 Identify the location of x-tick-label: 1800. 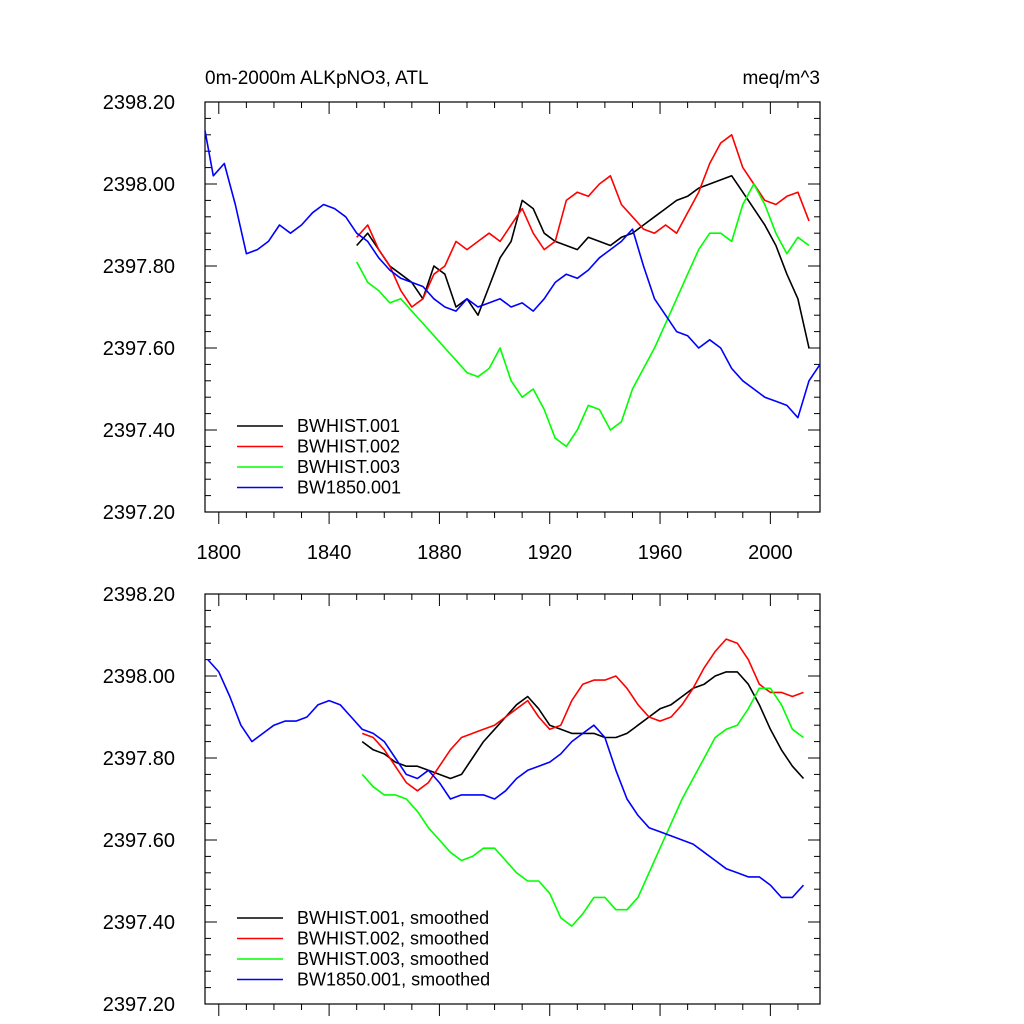
(219, 553).